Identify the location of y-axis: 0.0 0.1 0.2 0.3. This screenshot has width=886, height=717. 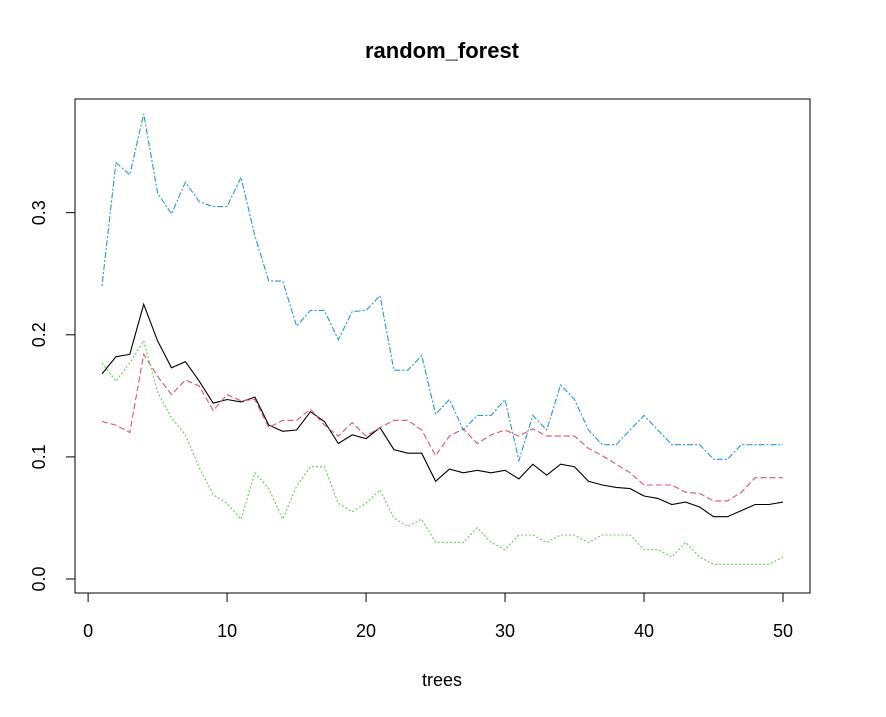
(52, 396).